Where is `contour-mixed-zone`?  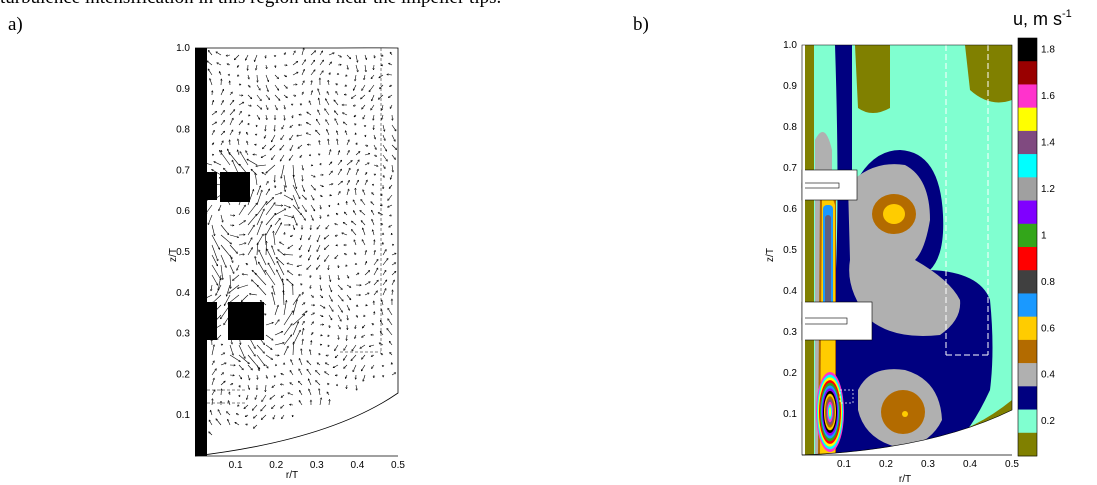
contour-mixed-zone is located at coordinates (835, 412).